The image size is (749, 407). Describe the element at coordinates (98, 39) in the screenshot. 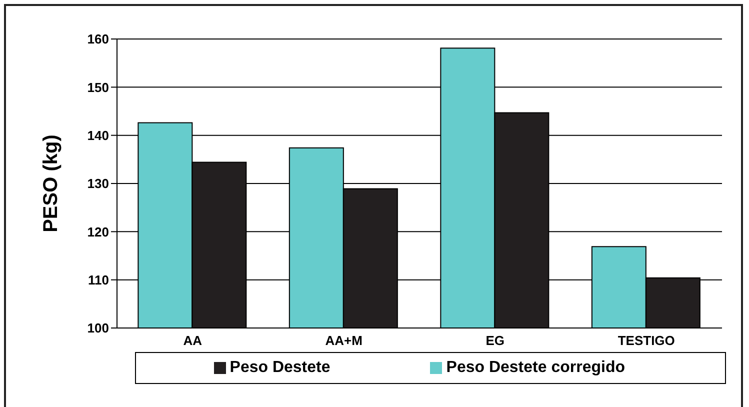

I see `y-tick-label: 160` at that location.